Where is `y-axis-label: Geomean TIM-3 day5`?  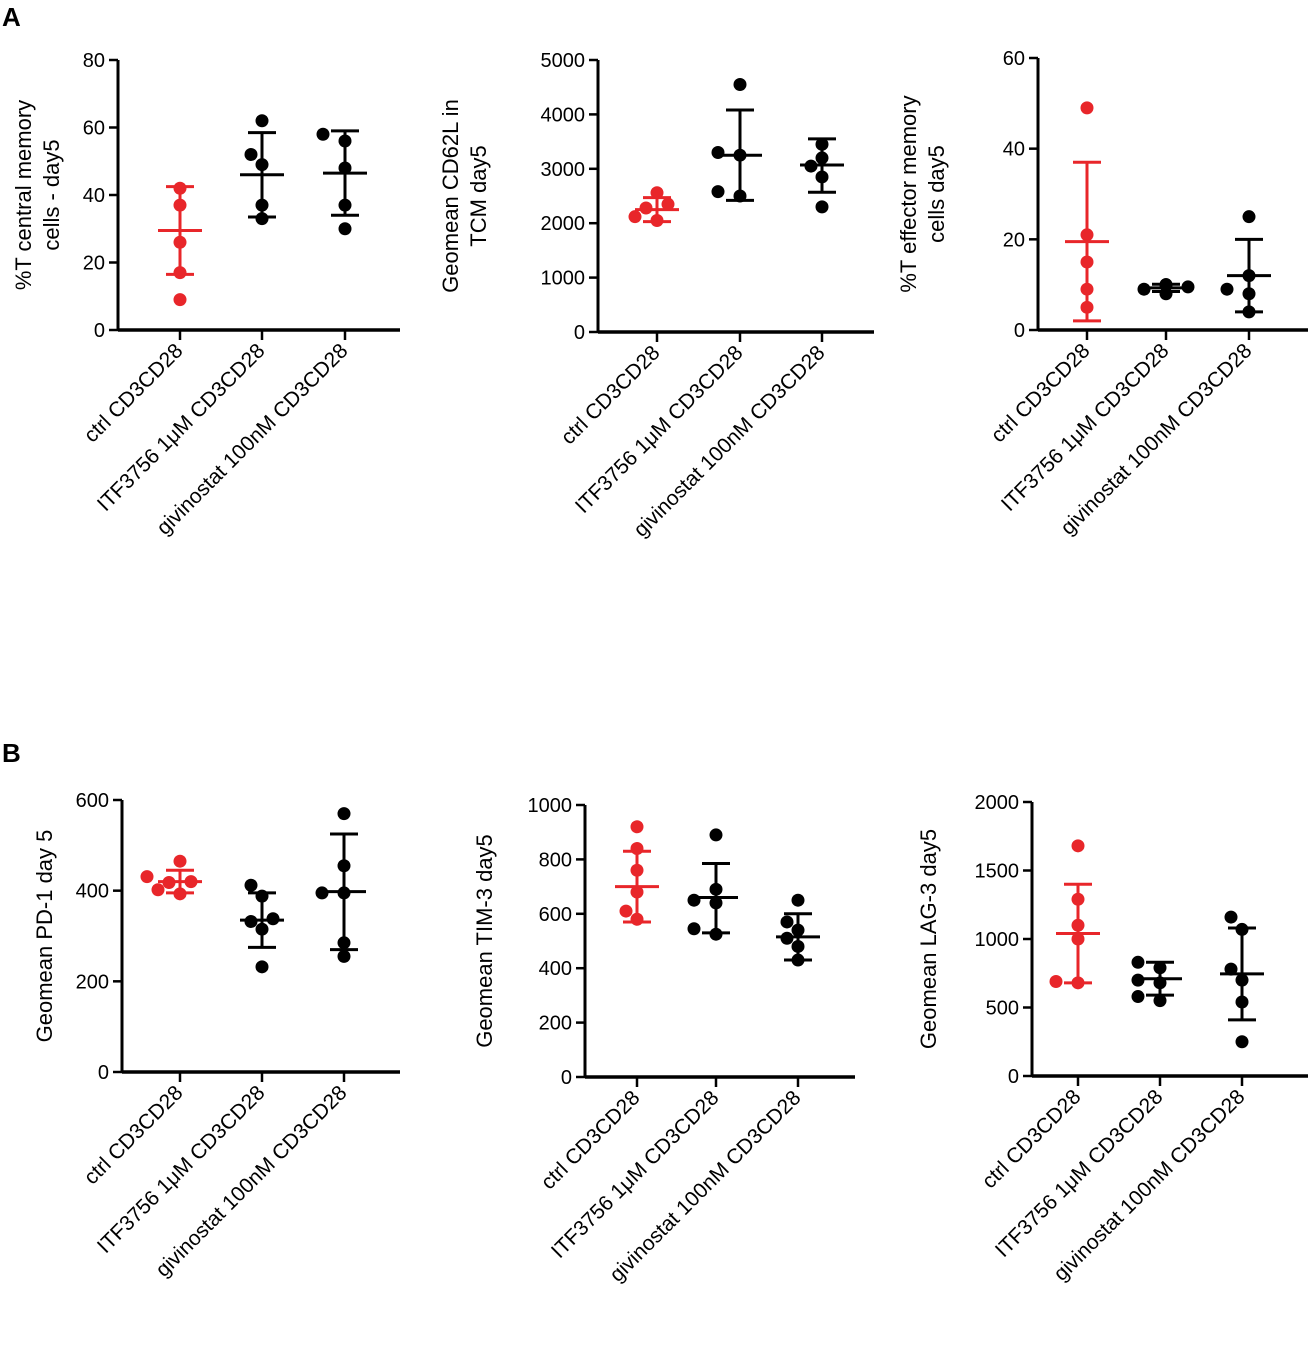
y-axis-label: Geomean TIM-3 day5 is located at coordinates (484, 941).